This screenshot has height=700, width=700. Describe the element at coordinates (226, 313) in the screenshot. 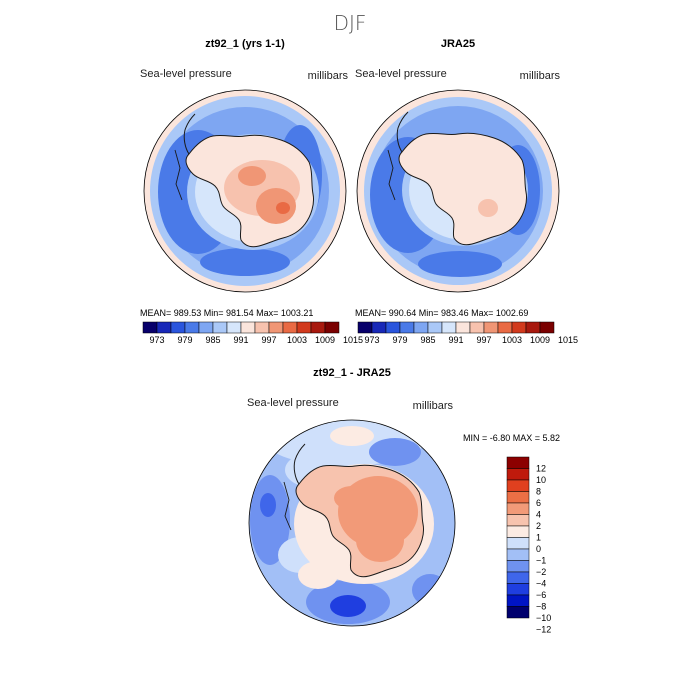

I see `stats-line: MEAN= 989.53 Min= 981.54 Max= 1003.21` at that location.